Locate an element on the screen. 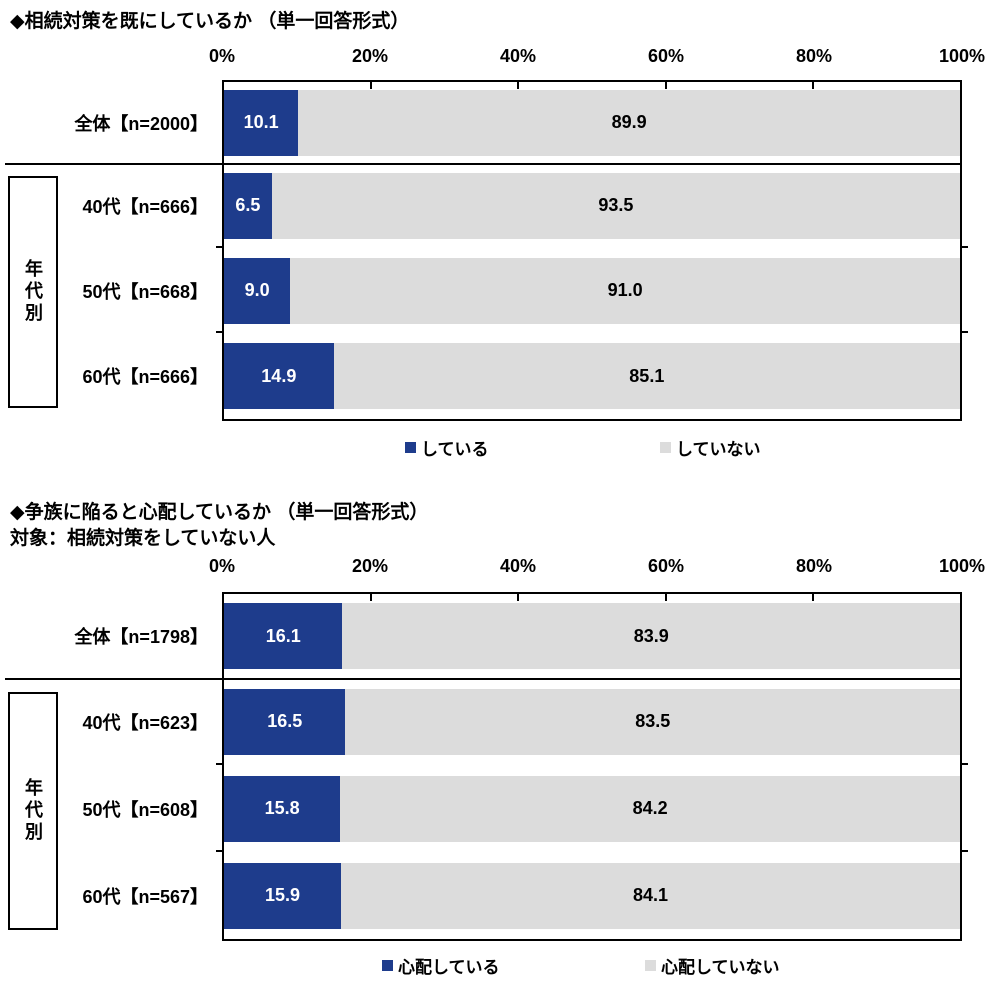  x-axis-tick-label: 20% is located at coordinates (370, 566).